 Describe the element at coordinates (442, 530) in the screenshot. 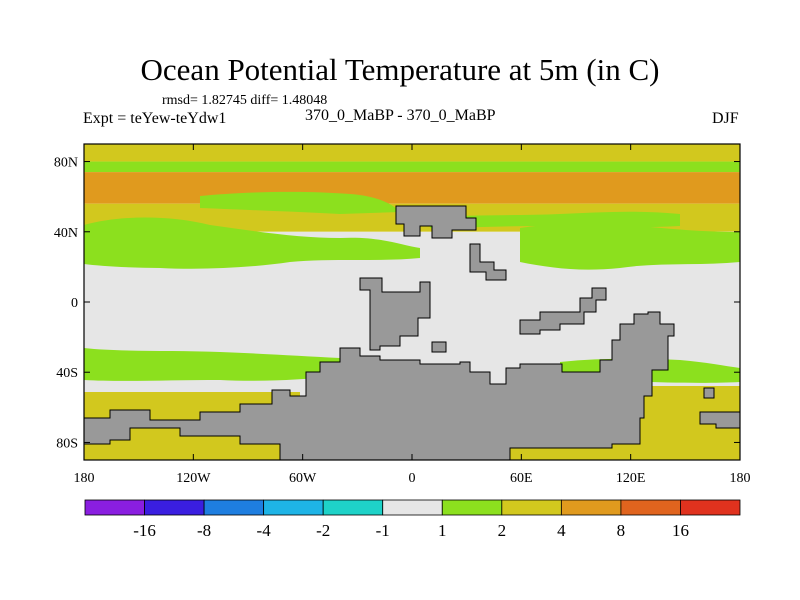

I see `colorbar-label: 1` at that location.